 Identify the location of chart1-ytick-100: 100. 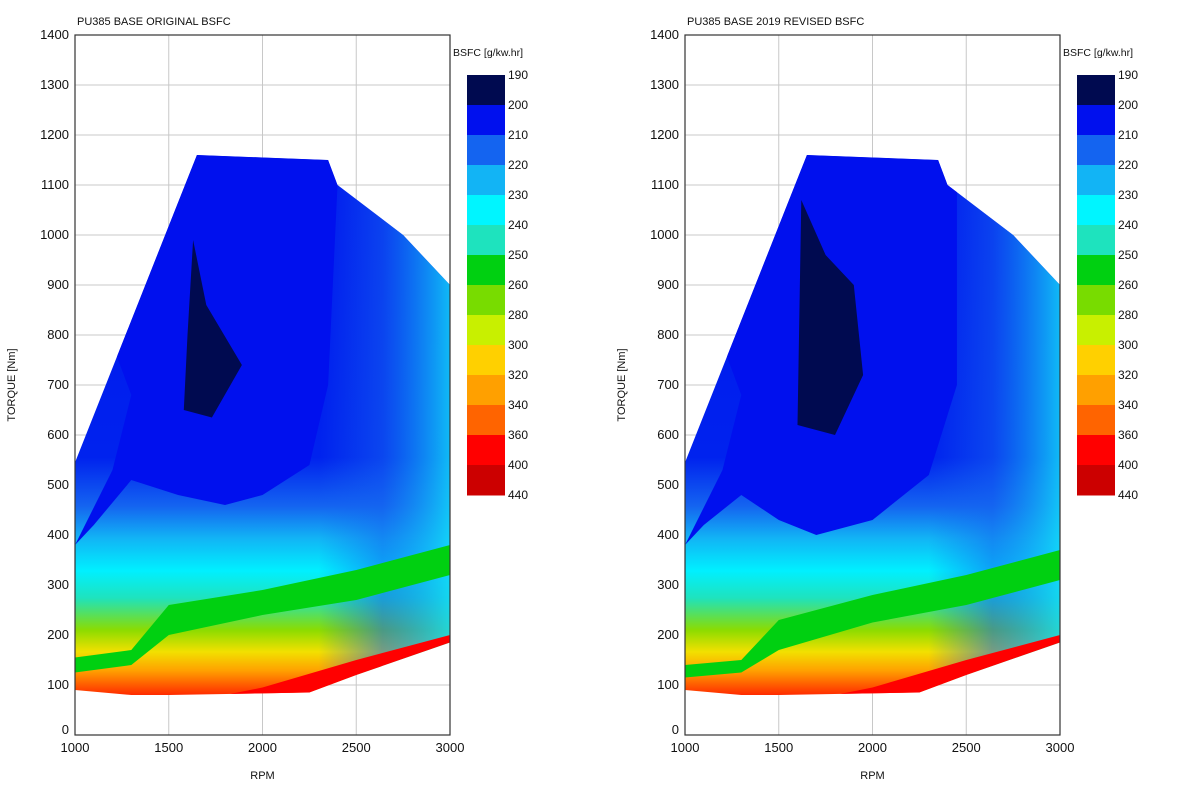
(668, 684).